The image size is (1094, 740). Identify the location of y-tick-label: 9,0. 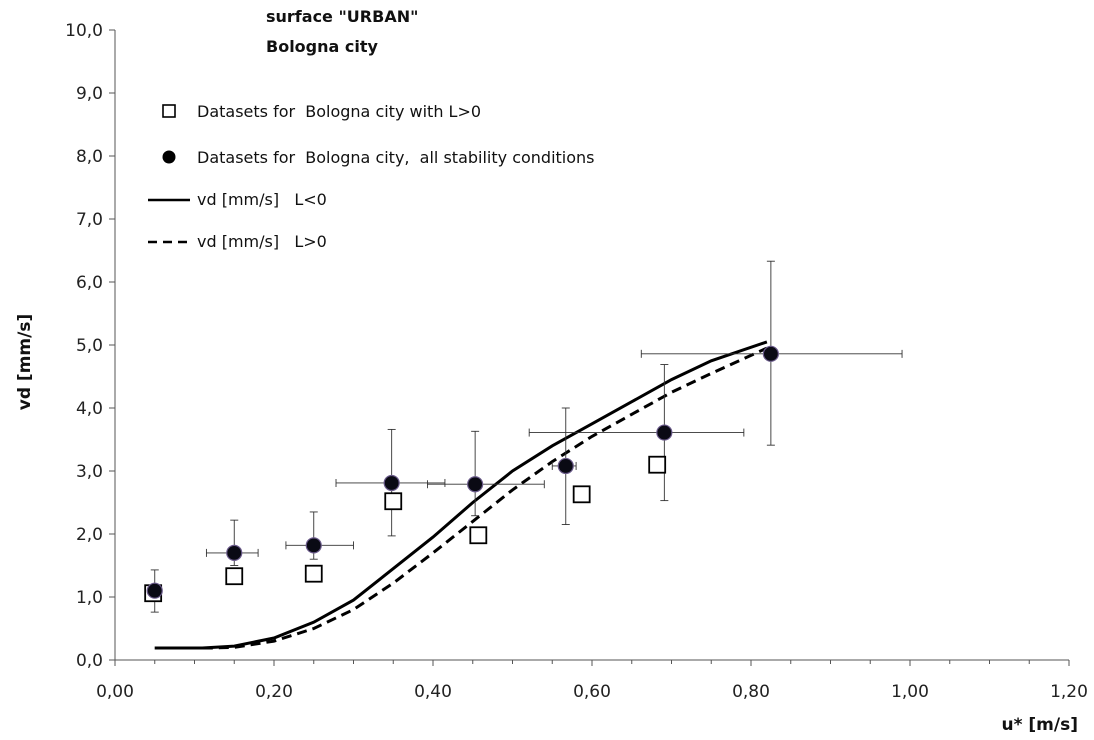
(89, 94).